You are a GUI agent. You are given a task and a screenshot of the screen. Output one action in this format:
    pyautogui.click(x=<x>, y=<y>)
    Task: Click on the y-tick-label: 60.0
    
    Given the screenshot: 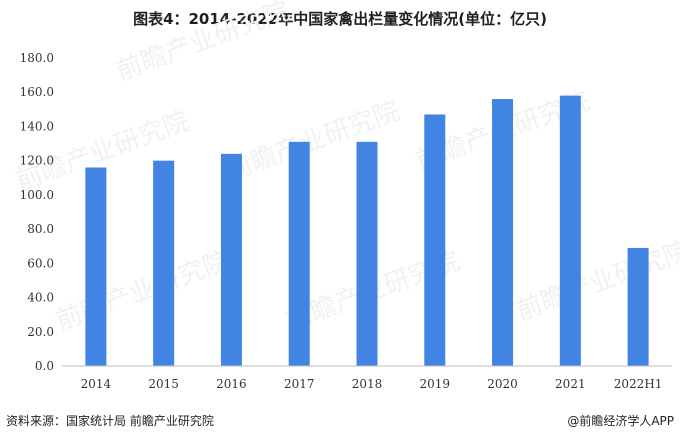 What is the action you would take?
    pyautogui.click(x=40, y=263)
    